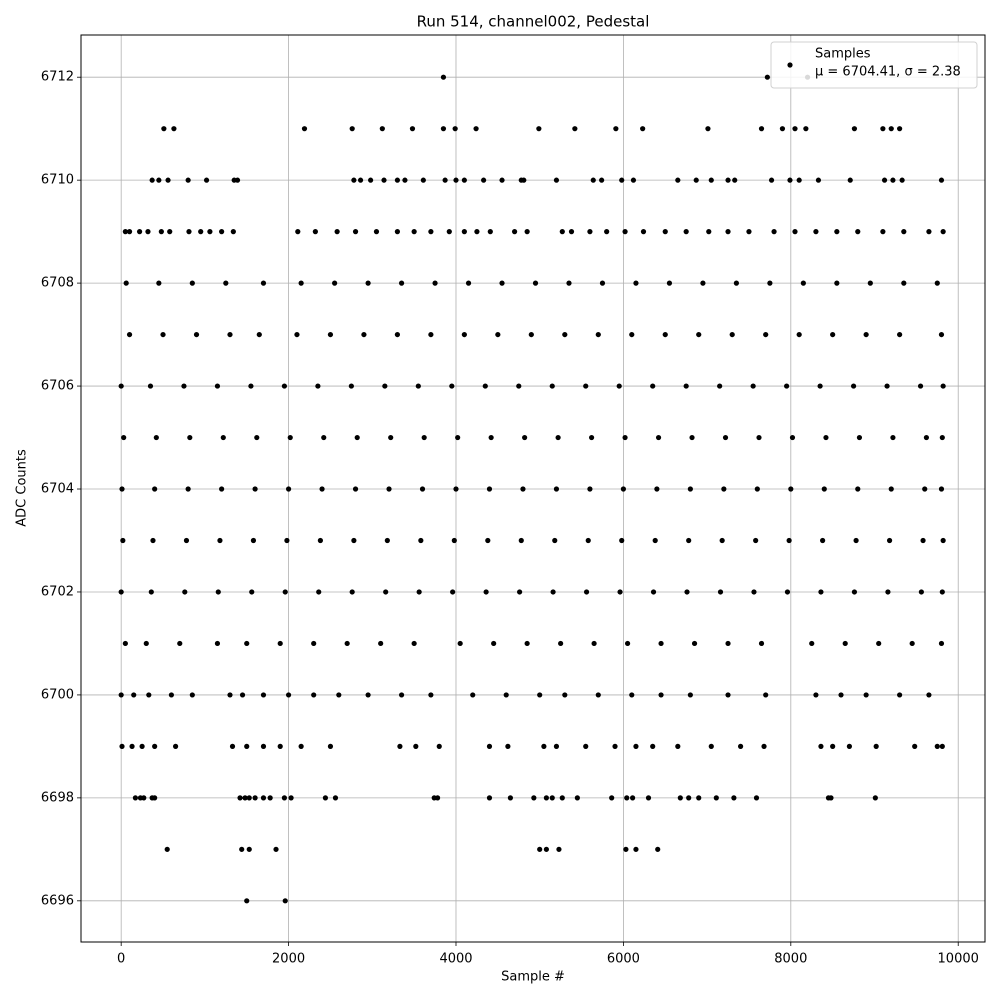 The image size is (1000, 1000). I want to click on y-axis-label: ADC Counts, so click(22, 488).